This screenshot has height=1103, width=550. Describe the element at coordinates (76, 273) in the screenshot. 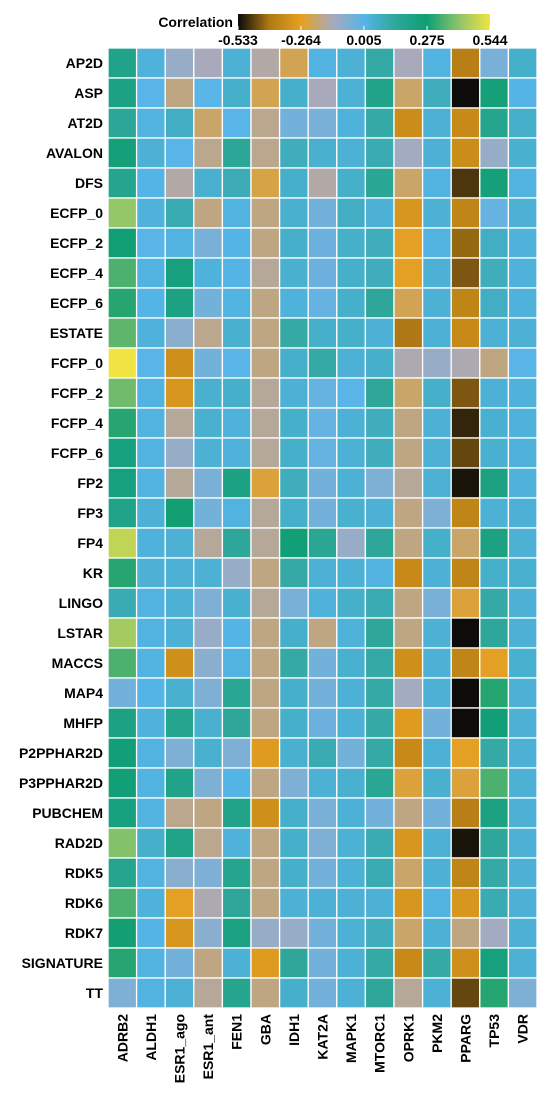

I see `row-label: ECFP_4` at that location.